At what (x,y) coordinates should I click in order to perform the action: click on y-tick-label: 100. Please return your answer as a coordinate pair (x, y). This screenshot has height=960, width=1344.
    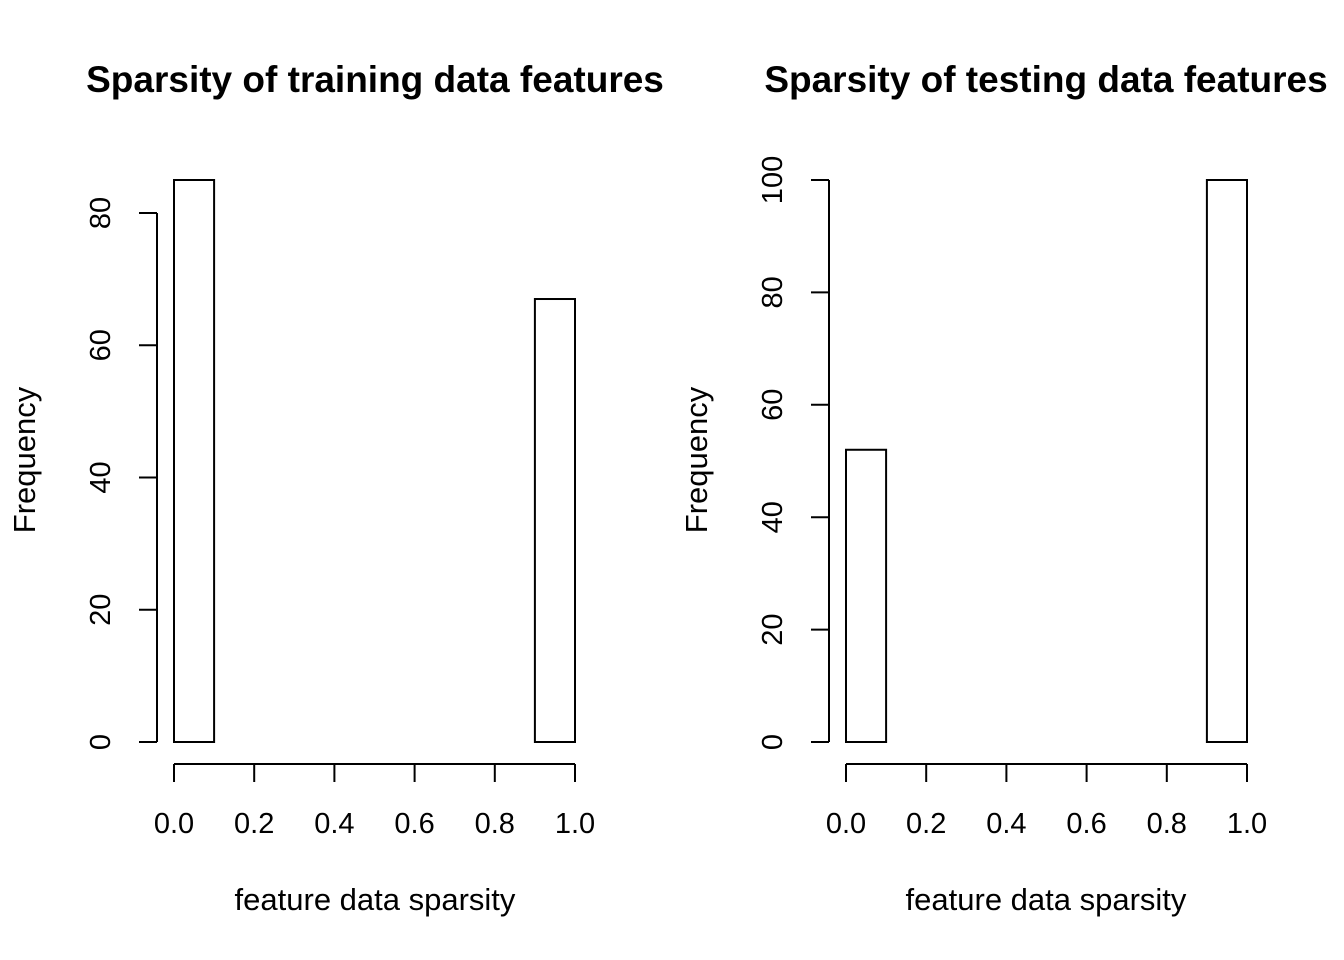
    Looking at the image, I should click on (773, 180).